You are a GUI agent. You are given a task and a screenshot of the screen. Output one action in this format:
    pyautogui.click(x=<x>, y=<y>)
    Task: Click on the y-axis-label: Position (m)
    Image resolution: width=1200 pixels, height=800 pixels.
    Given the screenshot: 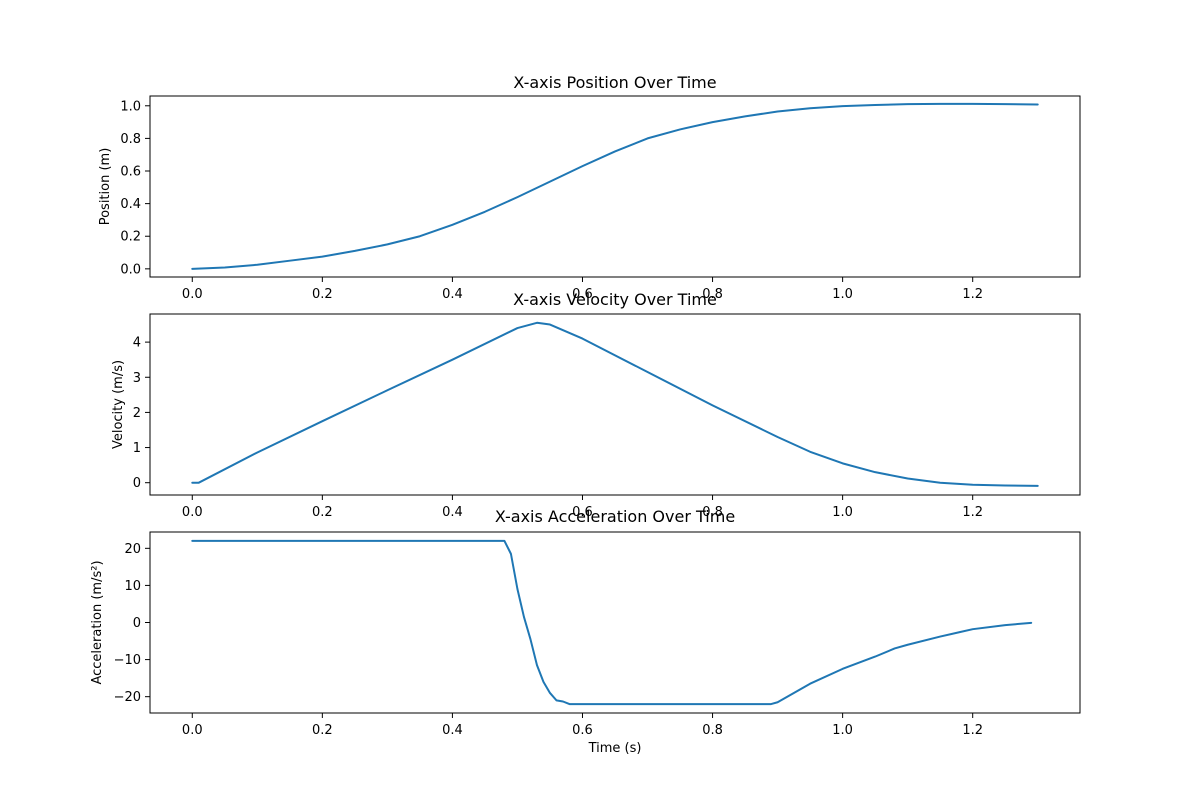 What is the action you would take?
    pyautogui.click(x=105, y=187)
    